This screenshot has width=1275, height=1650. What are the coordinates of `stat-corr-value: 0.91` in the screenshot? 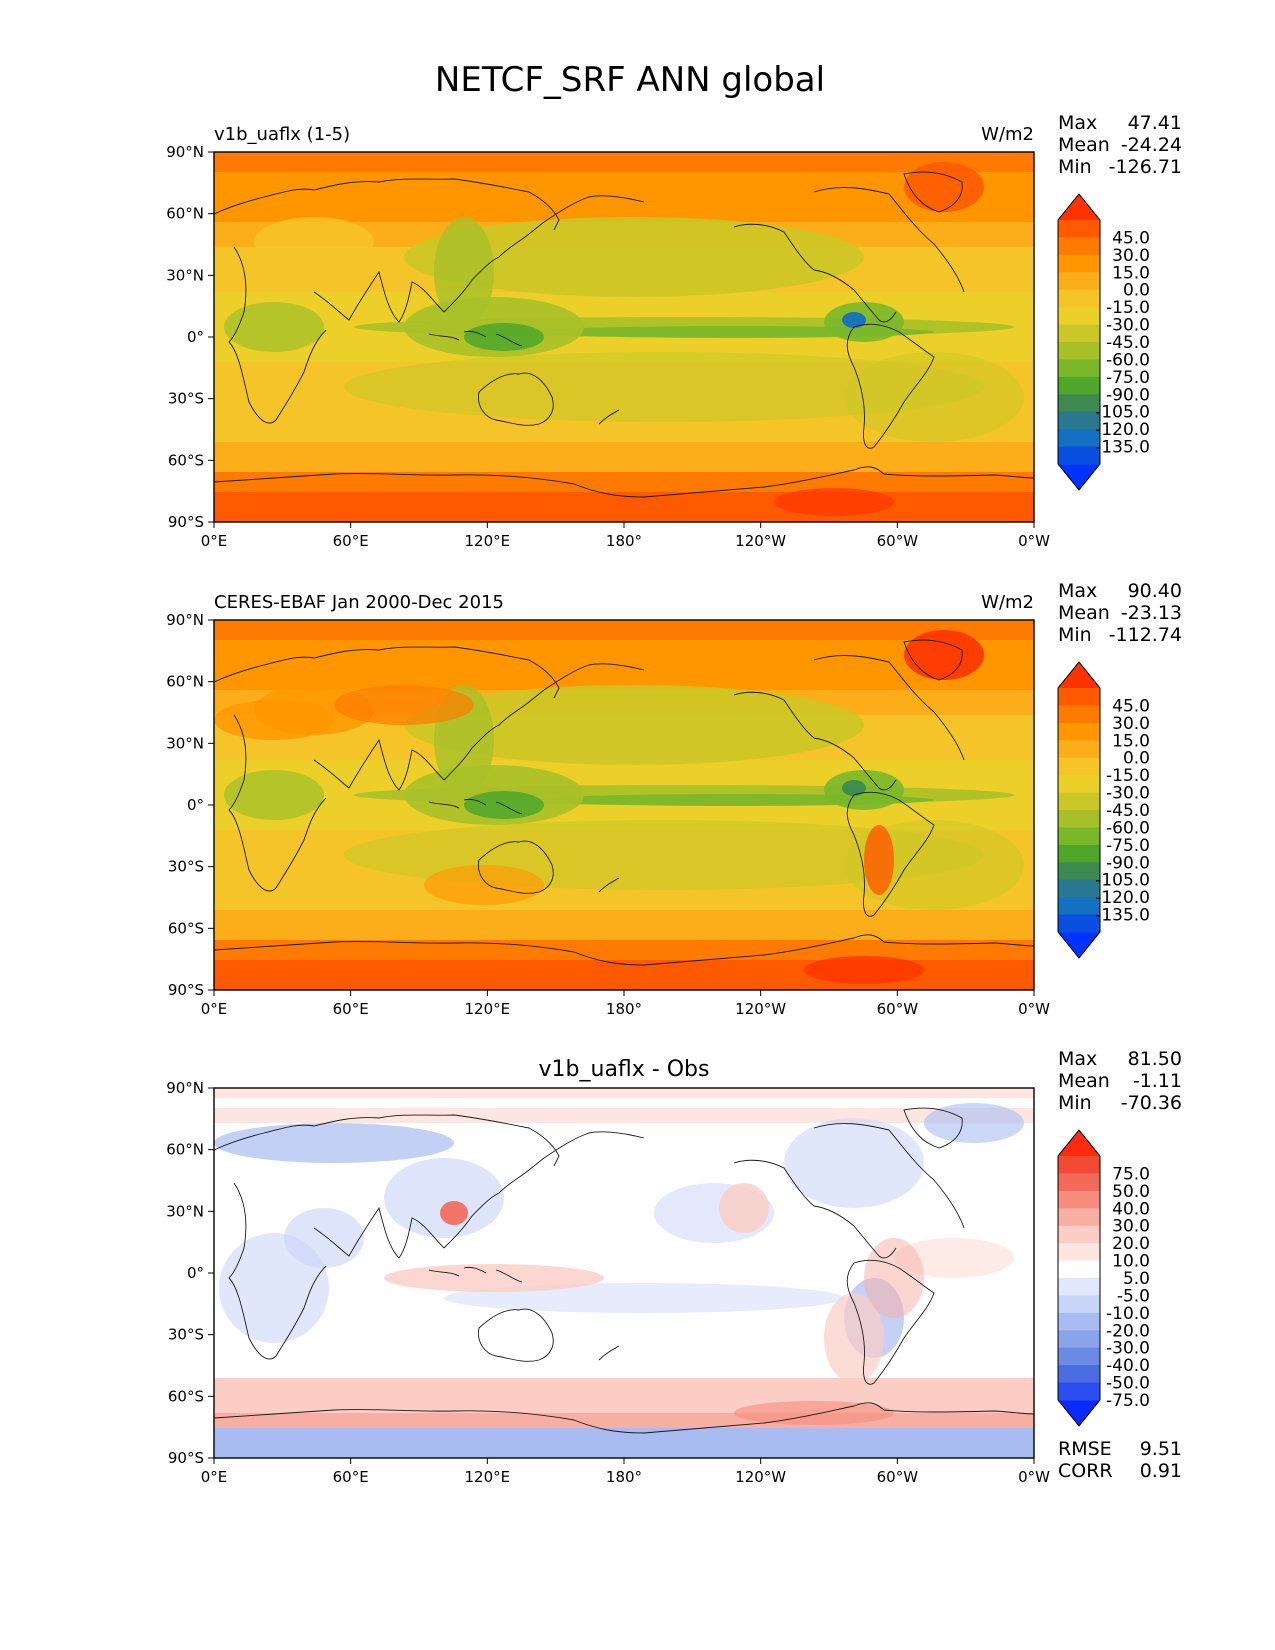 It's located at (1161, 1471).